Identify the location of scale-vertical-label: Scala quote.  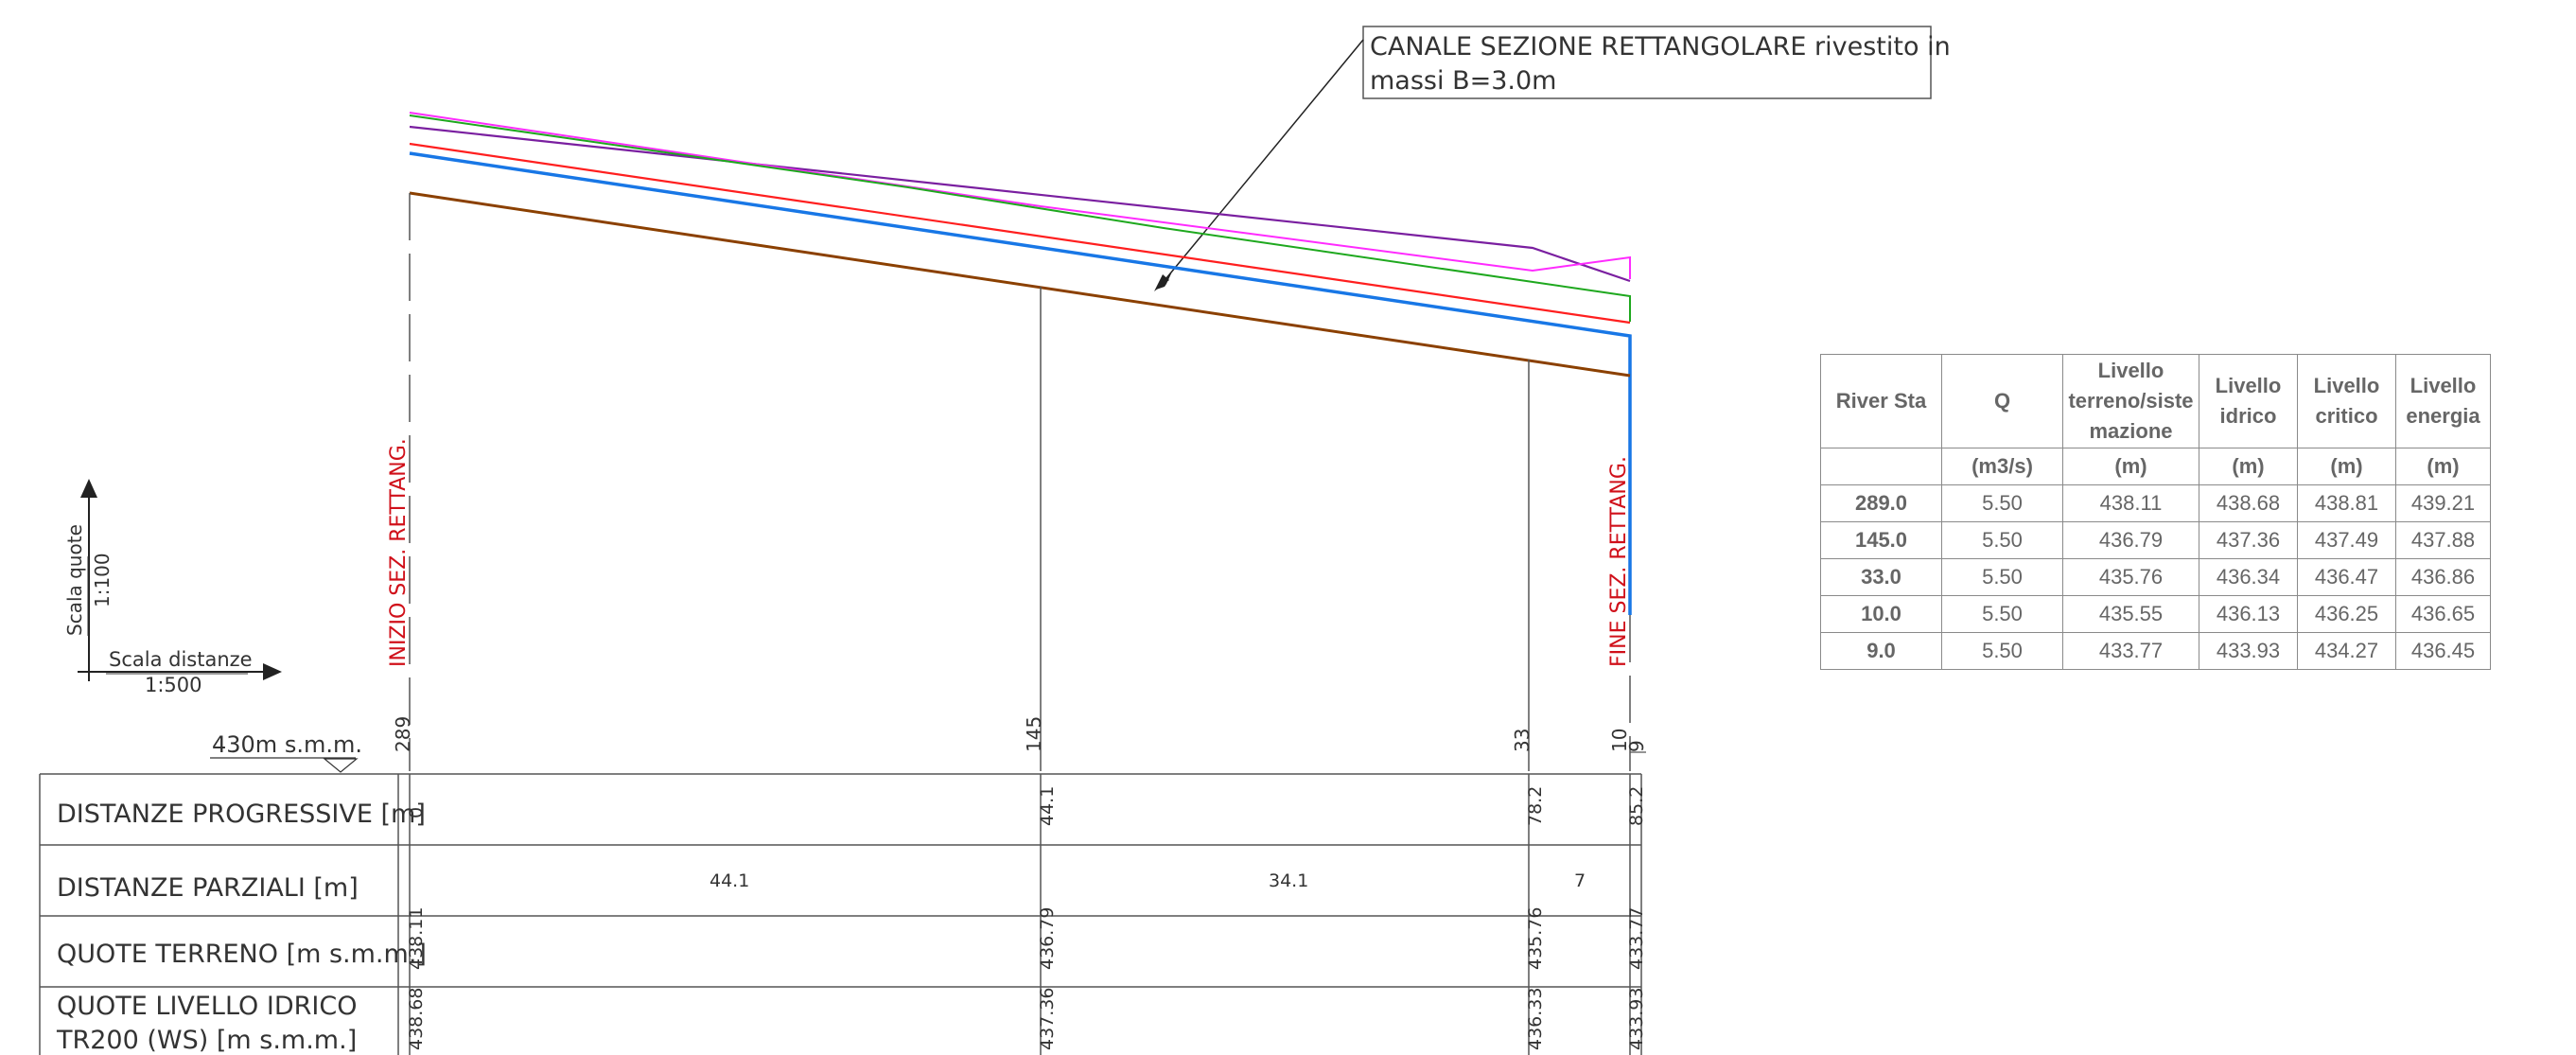
(75, 580).